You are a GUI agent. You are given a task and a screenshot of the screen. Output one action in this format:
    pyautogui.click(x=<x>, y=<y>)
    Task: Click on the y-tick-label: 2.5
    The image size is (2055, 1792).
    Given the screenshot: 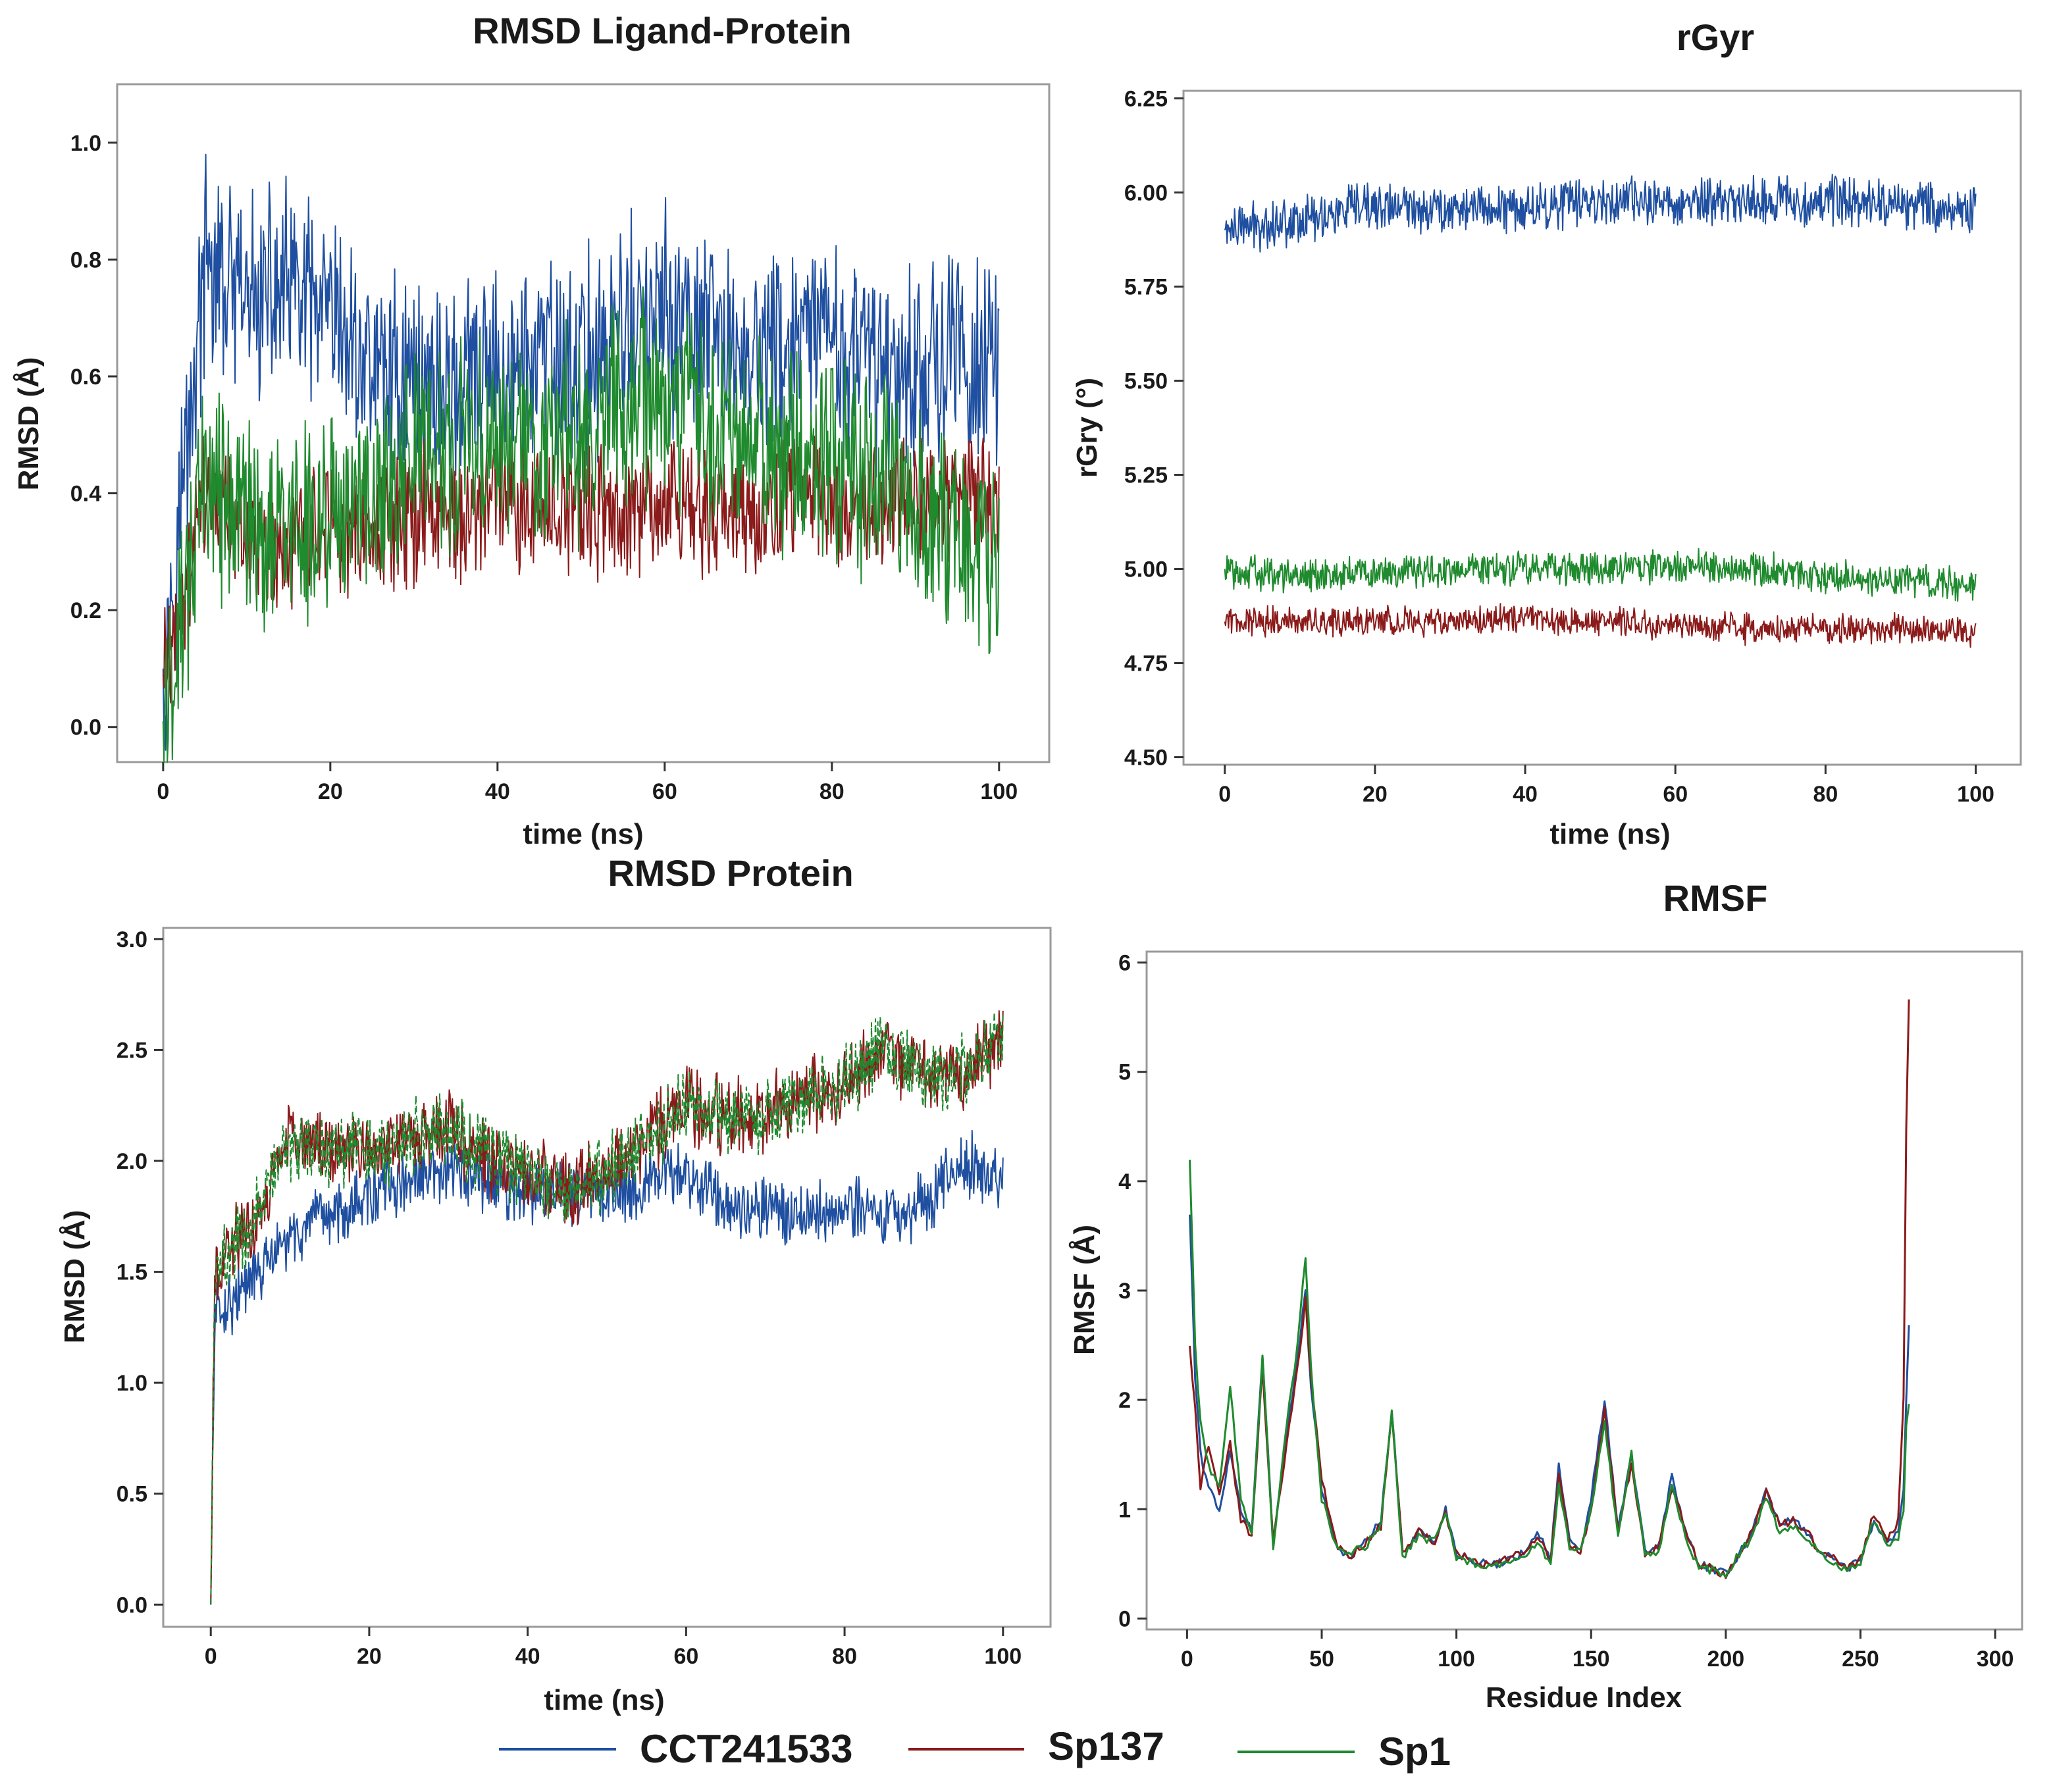 What is the action you would take?
    pyautogui.click(x=132, y=1050)
    